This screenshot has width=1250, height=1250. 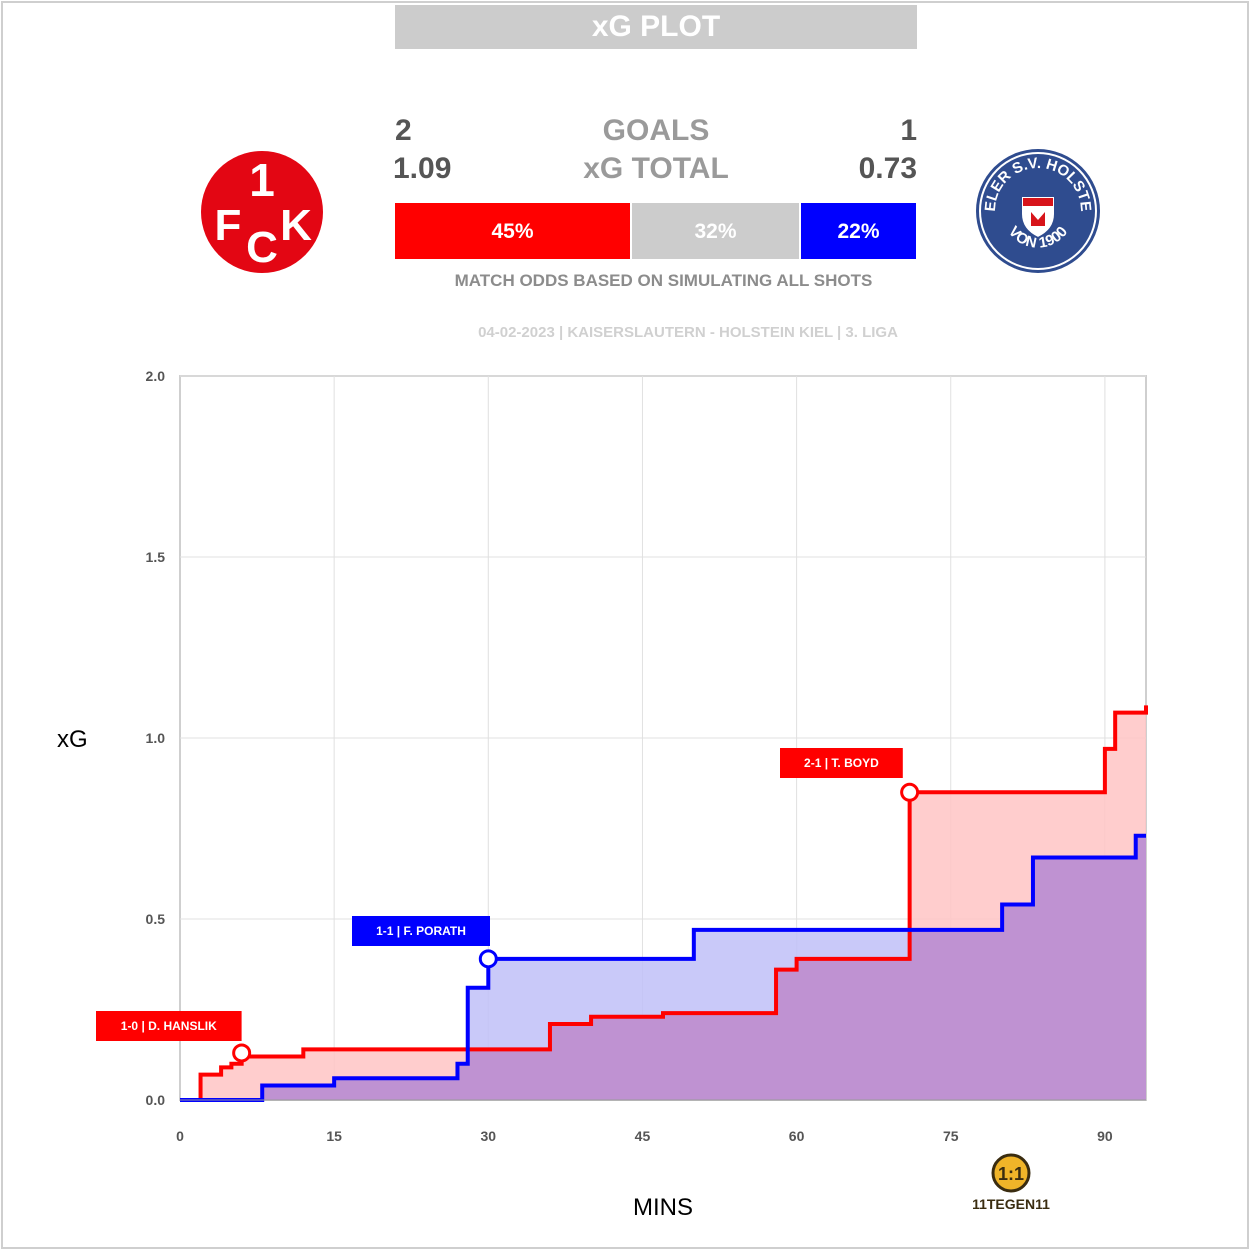 I want to click on home-logo-k: K, so click(x=296, y=225).